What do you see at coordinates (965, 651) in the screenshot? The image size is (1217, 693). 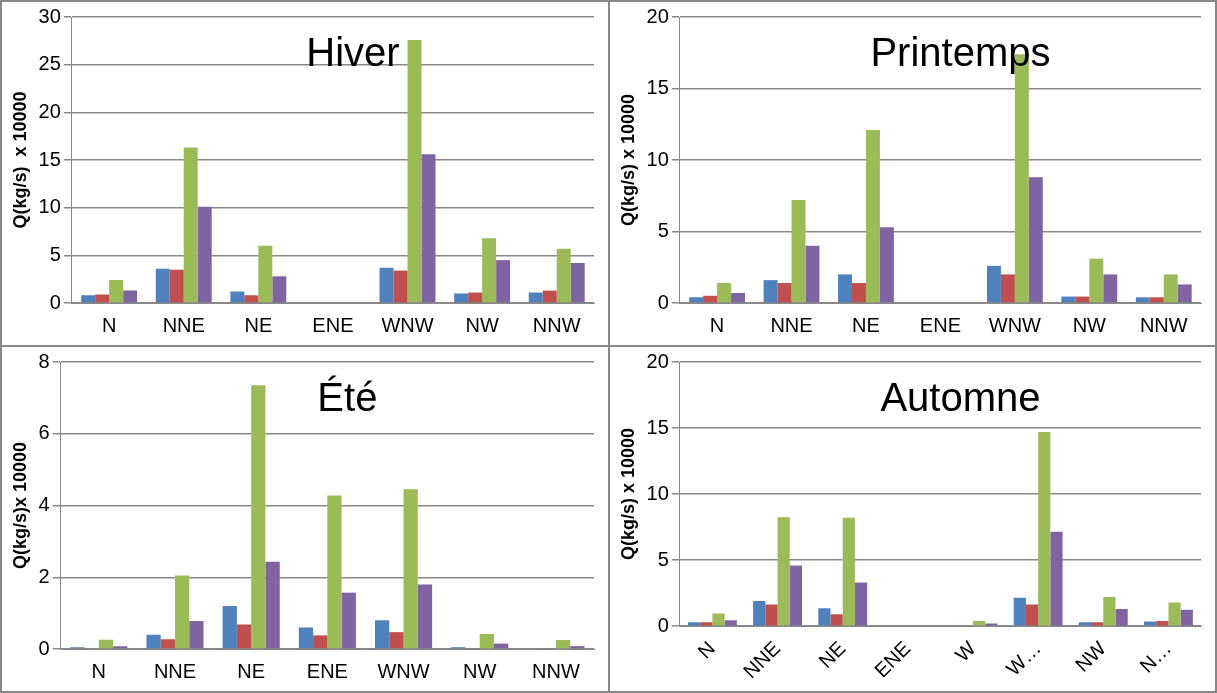 I see `x-tick-label: W` at bounding box center [965, 651].